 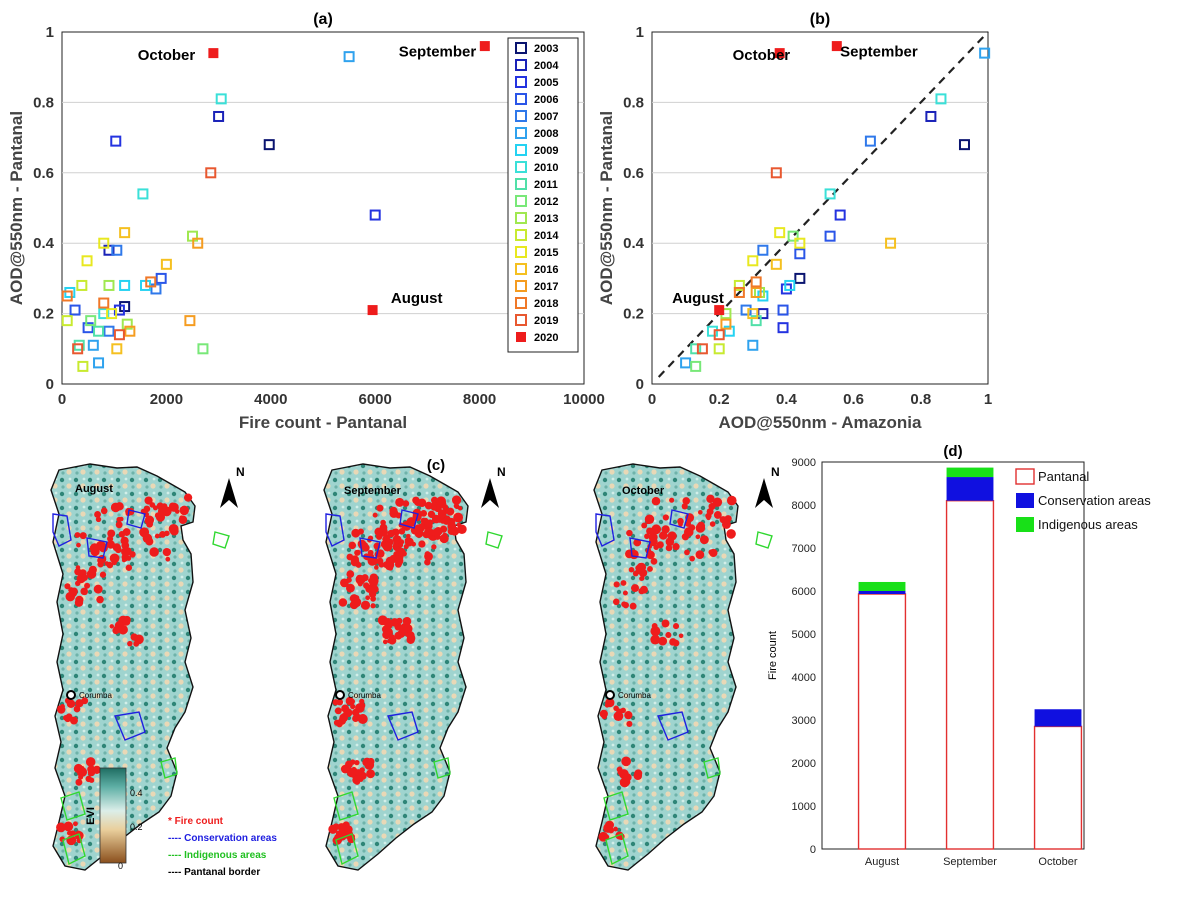 What do you see at coordinates (546, 287) in the screenshot?
I see `legend-entry: 2017` at bounding box center [546, 287].